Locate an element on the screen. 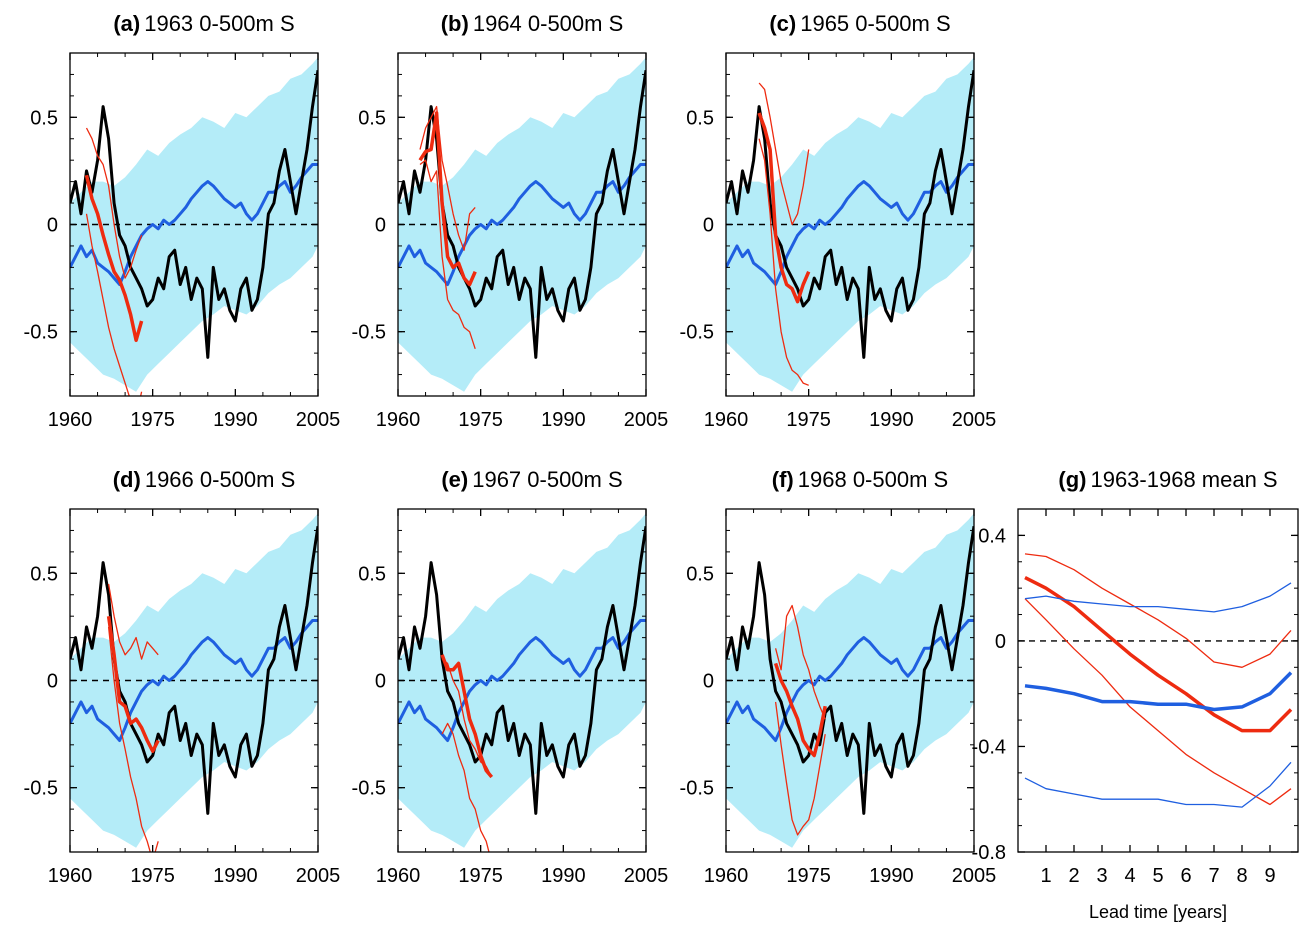 The height and width of the screenshot is (927, 1309). x-tick-label: 4 is located at coordinates (1129, 876).